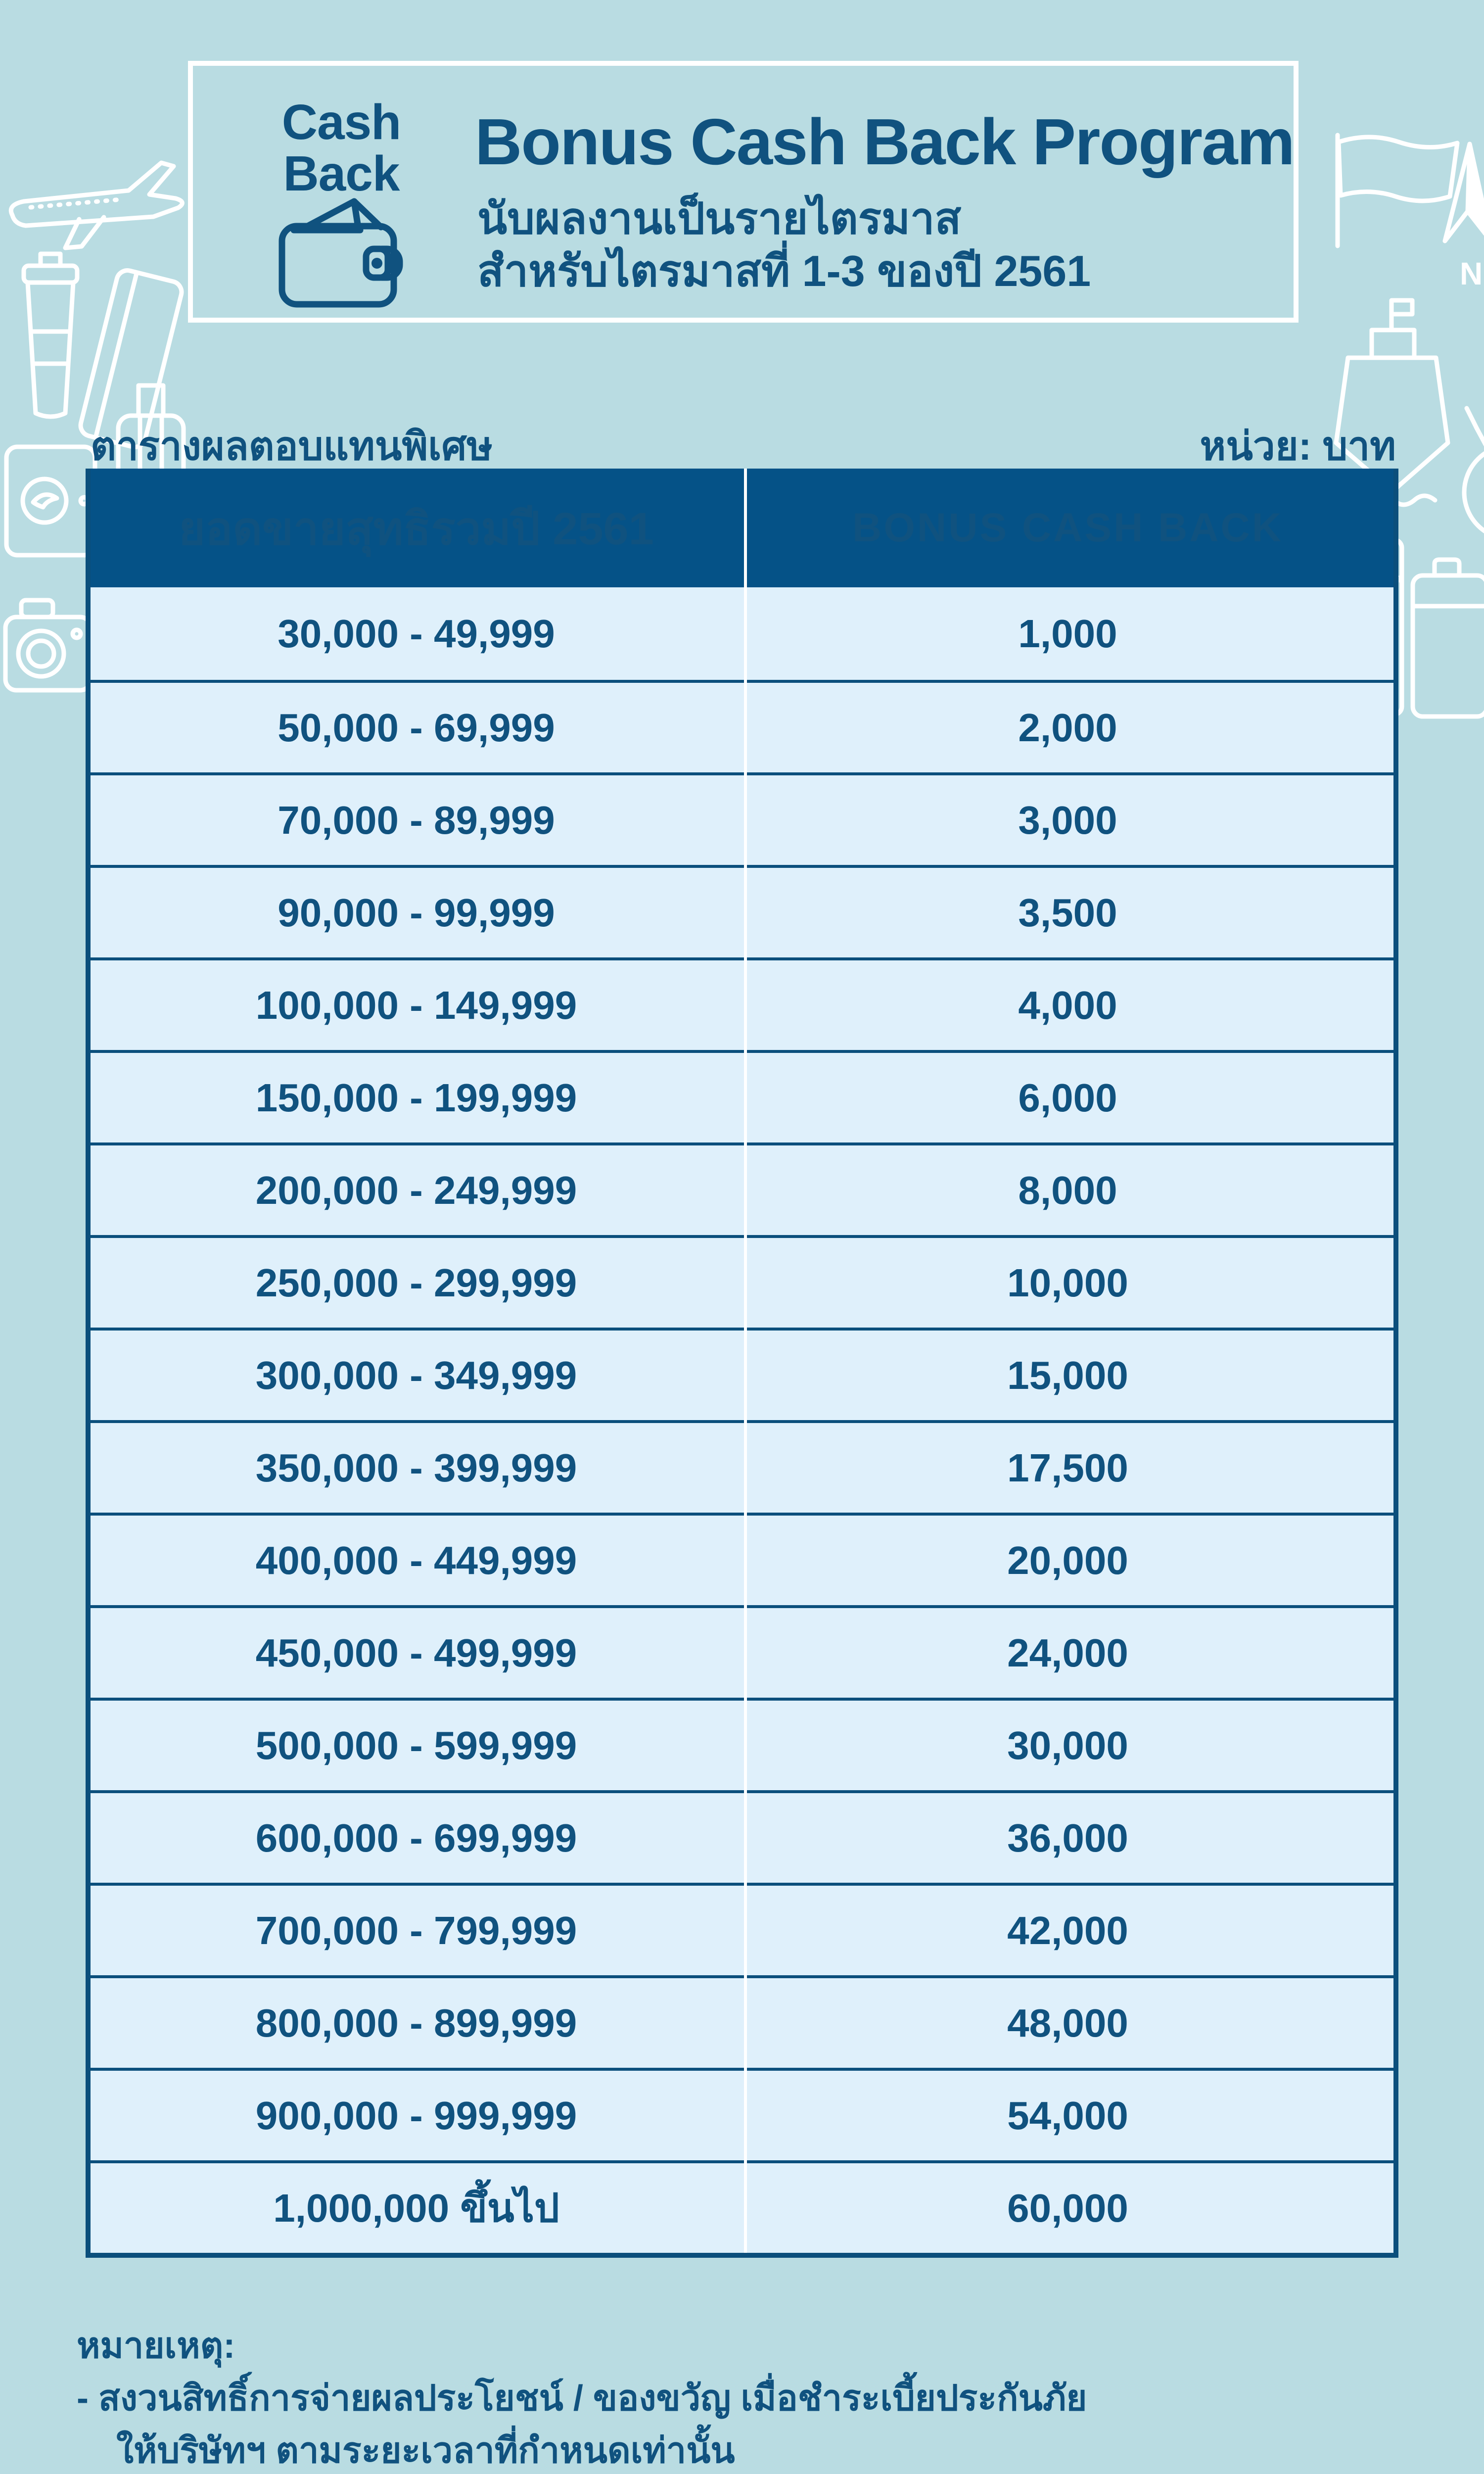 The width and height of the screenshot is (1484, 2474). I want to click on bonus-amount-cell: 8,000, so click(1067, 1190).